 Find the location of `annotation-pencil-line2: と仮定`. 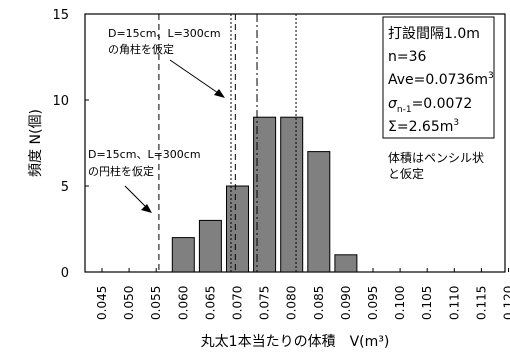

annotation-pencil-line2: と仮定 is located at coordinates (406, 173).